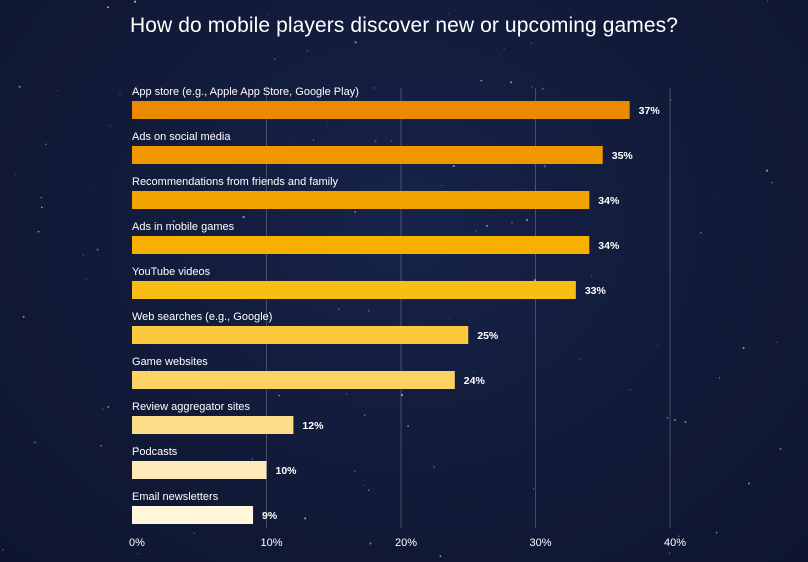 This screenshot has height=562, width=808. Describe the element at coordinates (475, 381) in the screenshot. I see `value-label: 24%` at that location.